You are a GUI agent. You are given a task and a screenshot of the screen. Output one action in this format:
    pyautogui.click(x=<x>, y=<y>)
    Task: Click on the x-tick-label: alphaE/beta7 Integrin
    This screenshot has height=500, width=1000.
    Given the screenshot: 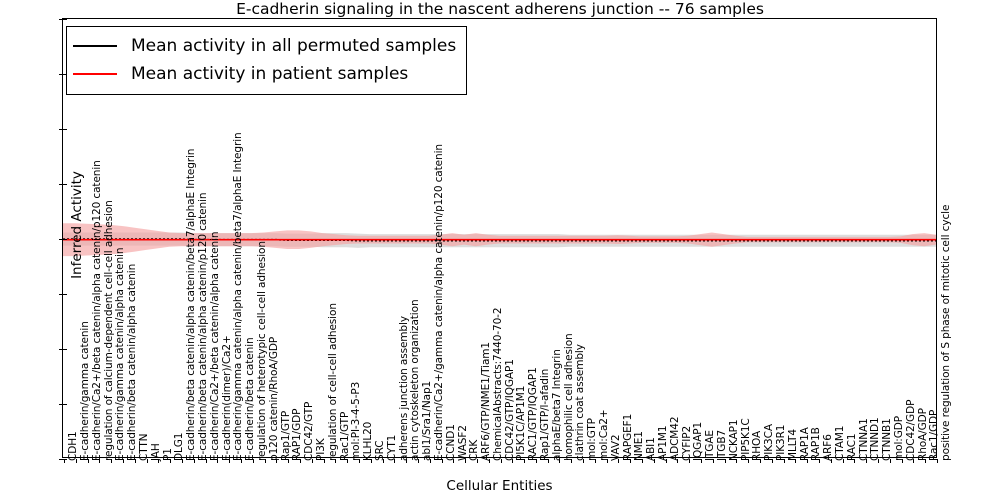 What is the action you would take?
    pyautogui.click(x=556, y=405)
    